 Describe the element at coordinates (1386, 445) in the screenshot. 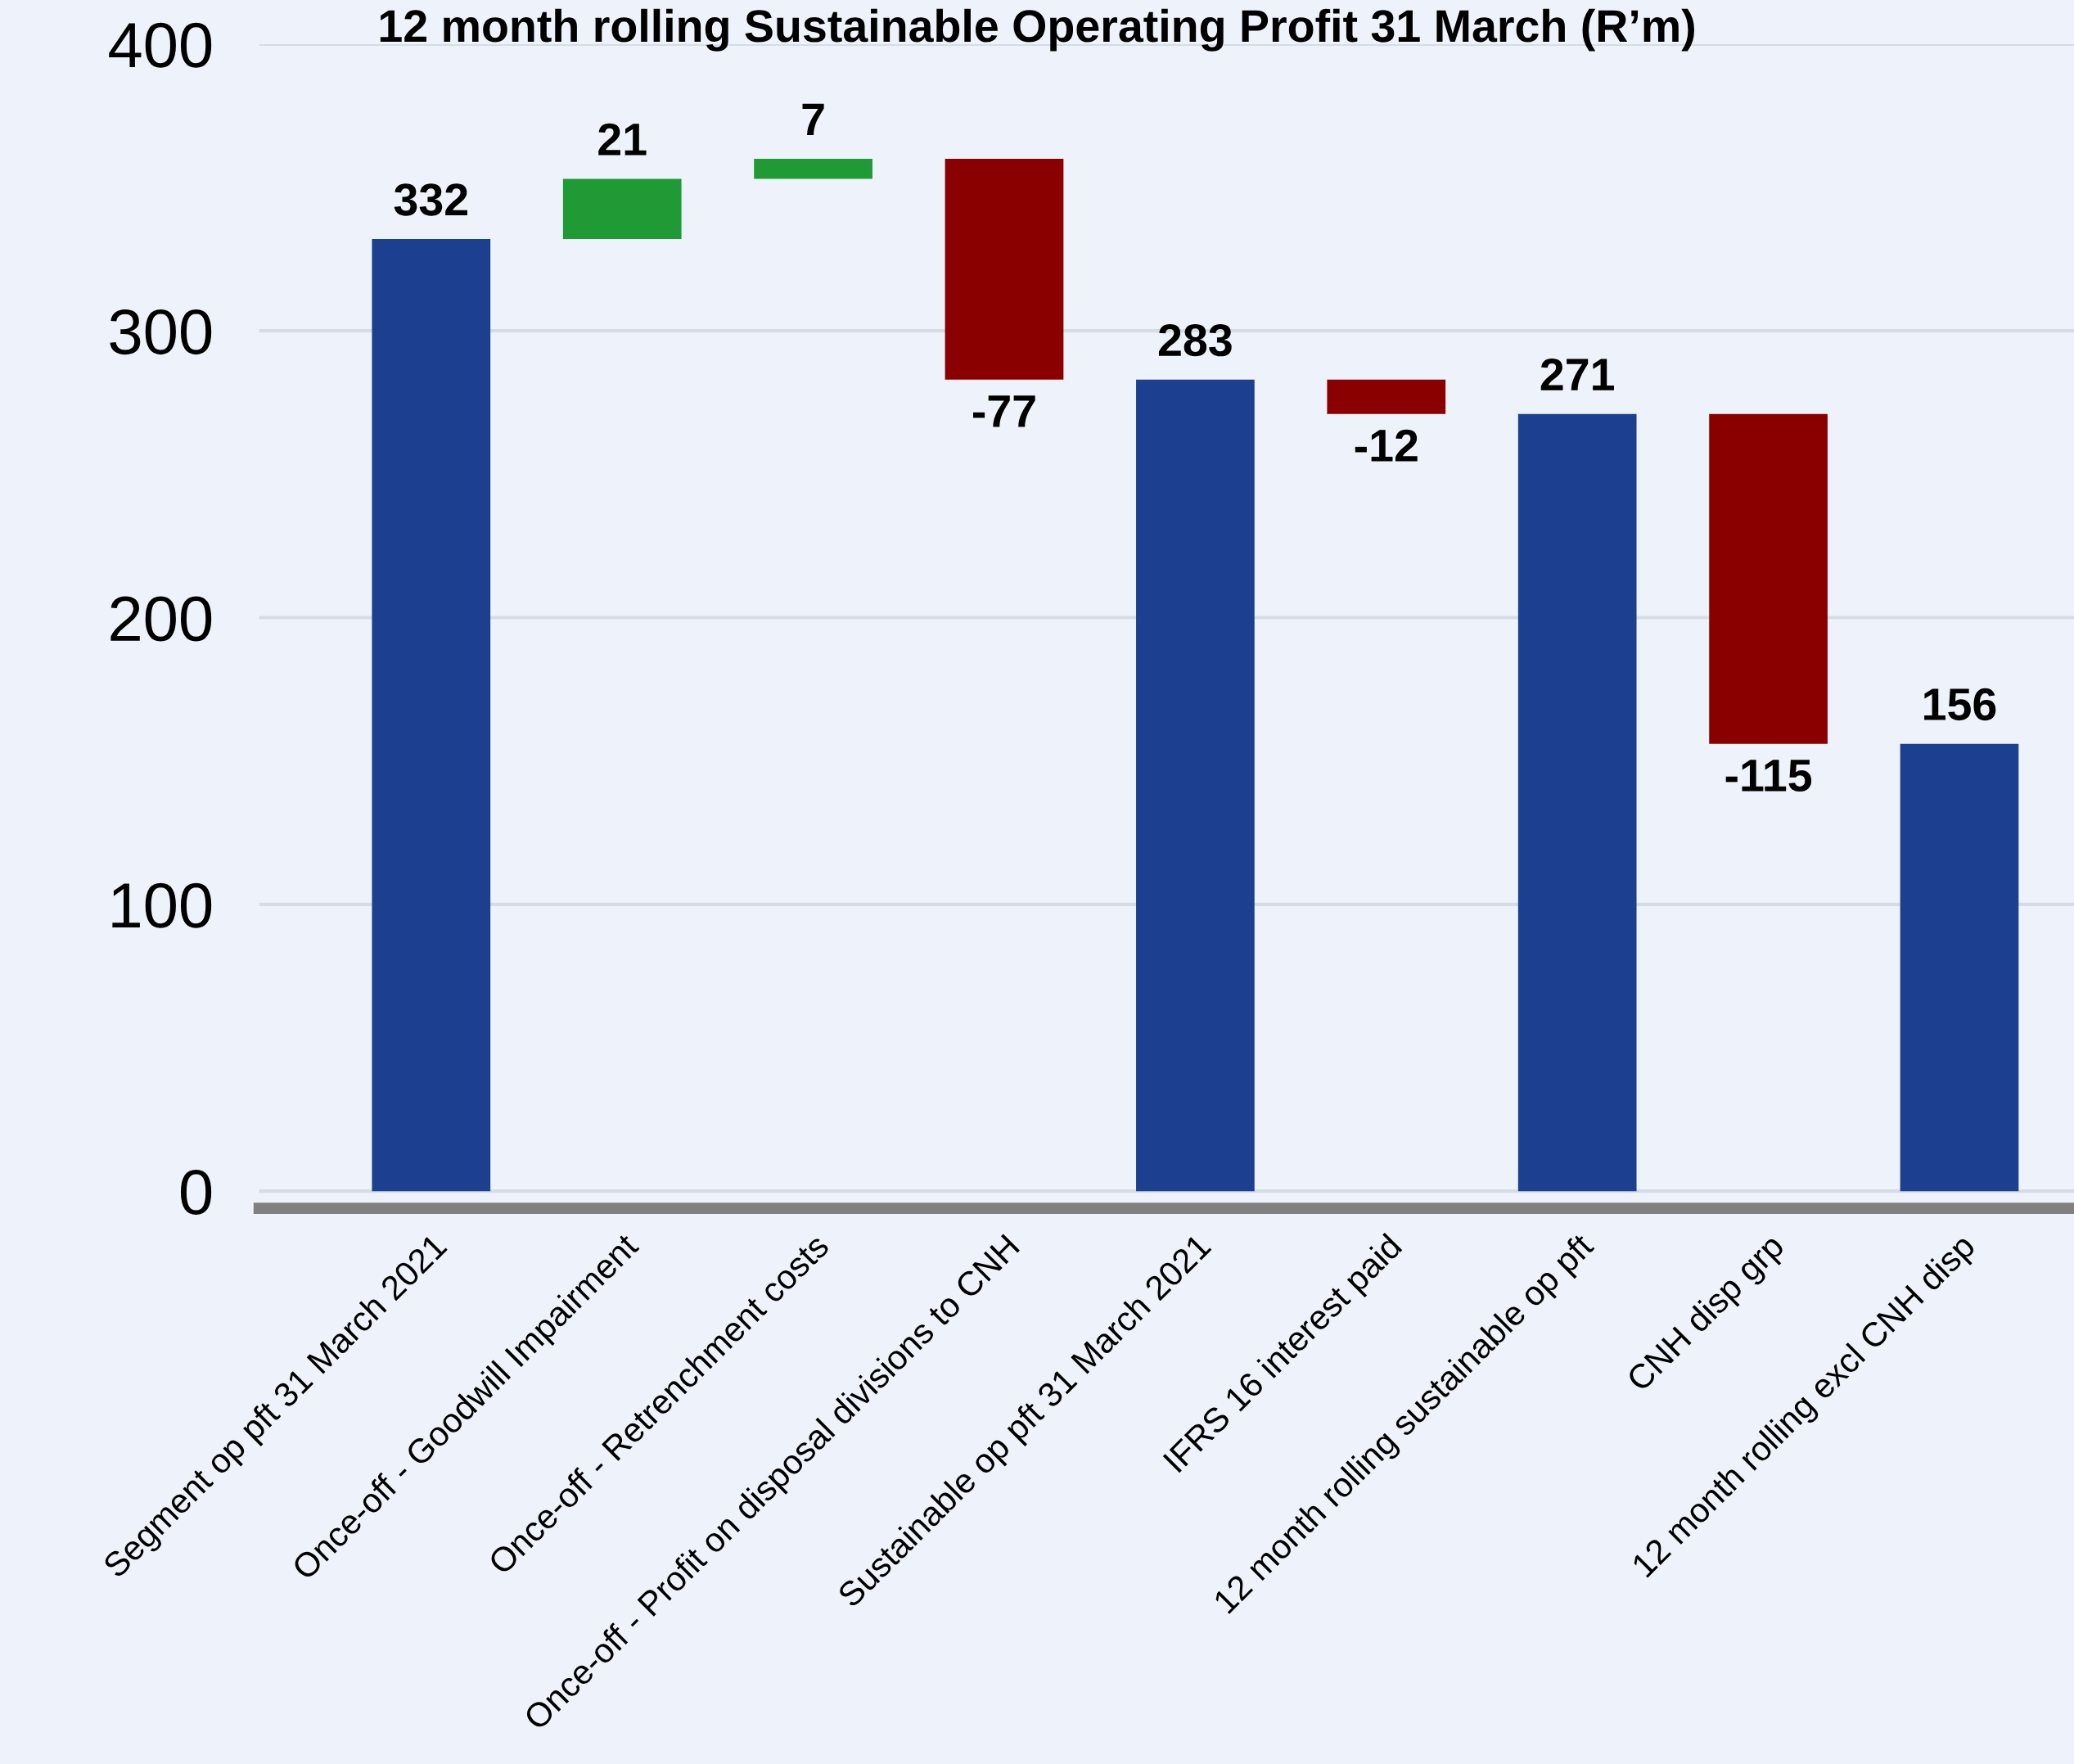

I see `data-label: -12` at that location.